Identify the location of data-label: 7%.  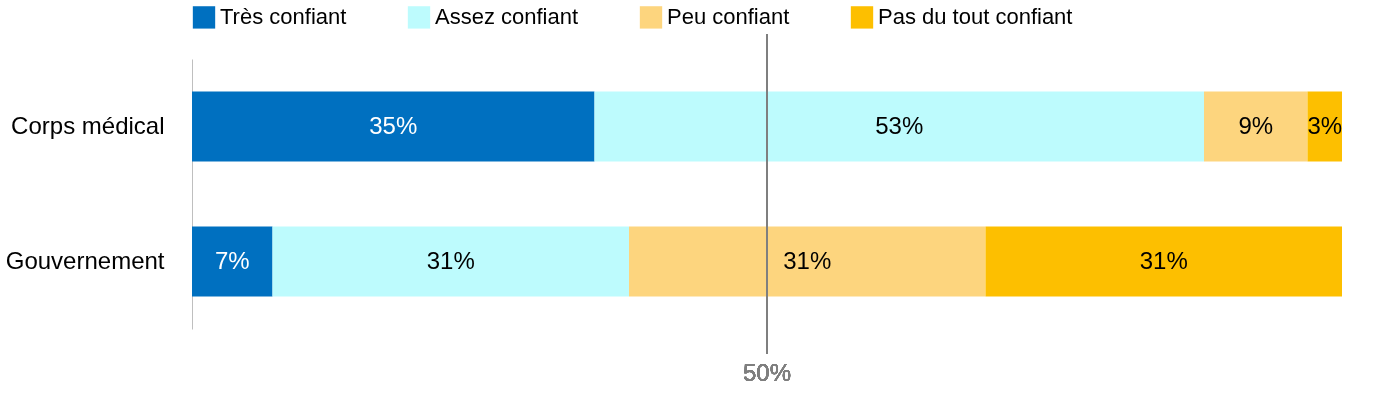
(232, 260).